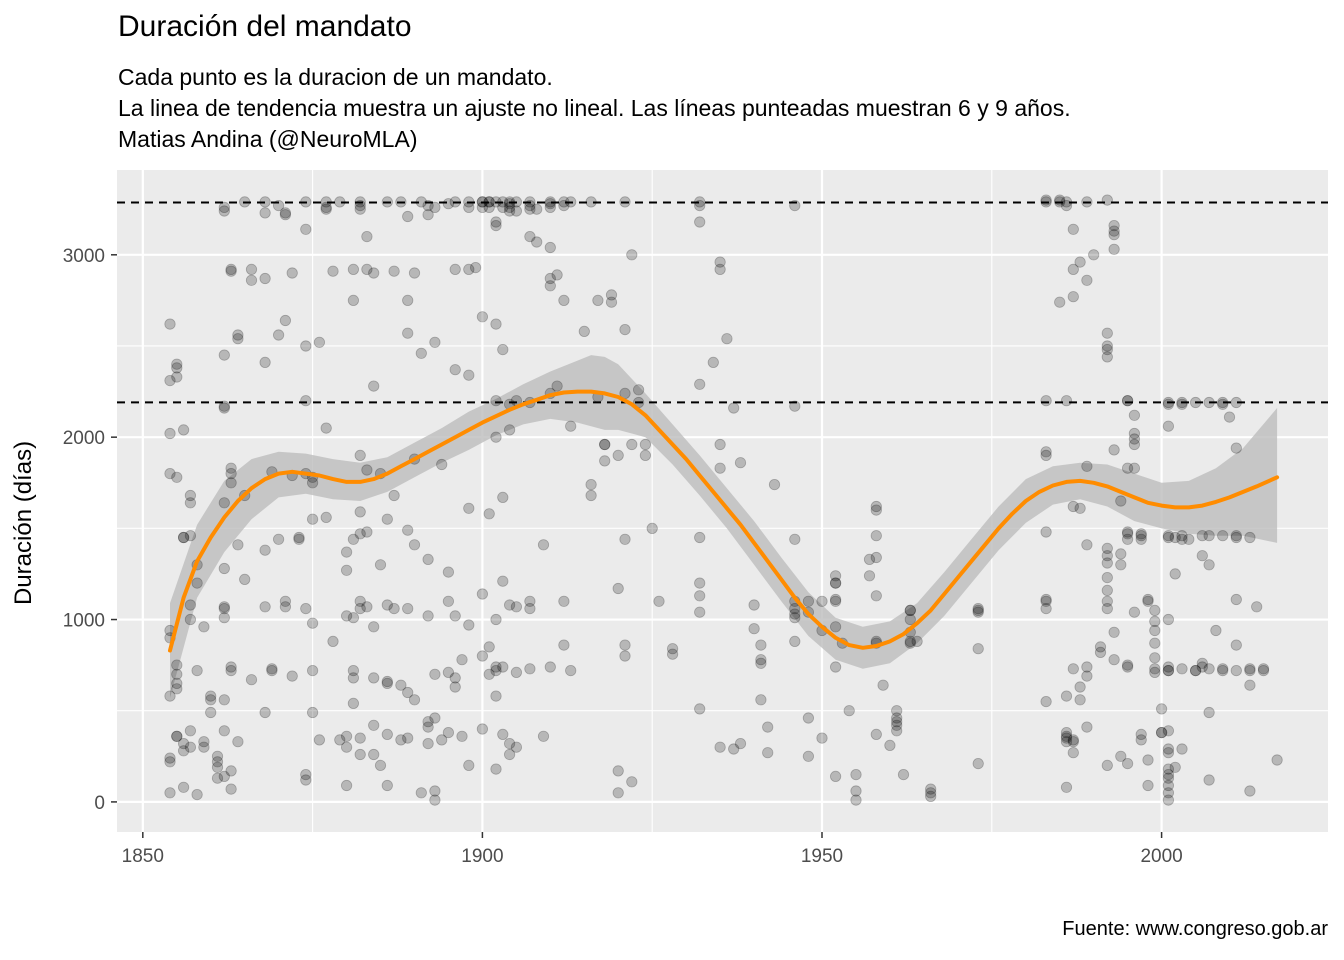 The image size is (1344, 960). Describe the element at coordinates (822, 856) in the screenshot. I see `x-tick-label: 1950` at that location.